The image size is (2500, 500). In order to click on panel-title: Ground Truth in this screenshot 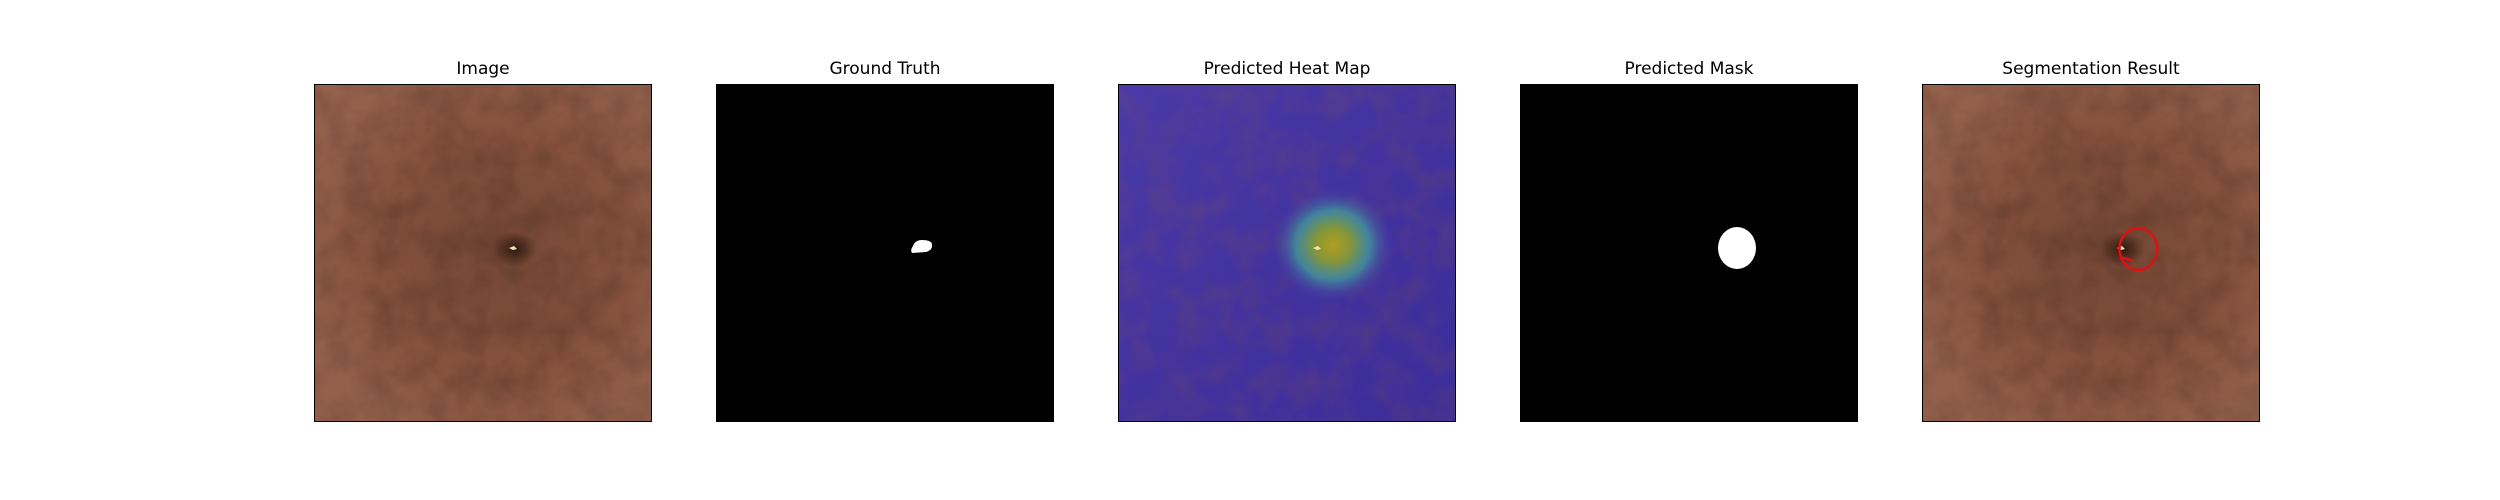, I will do `click(885, 69)`.